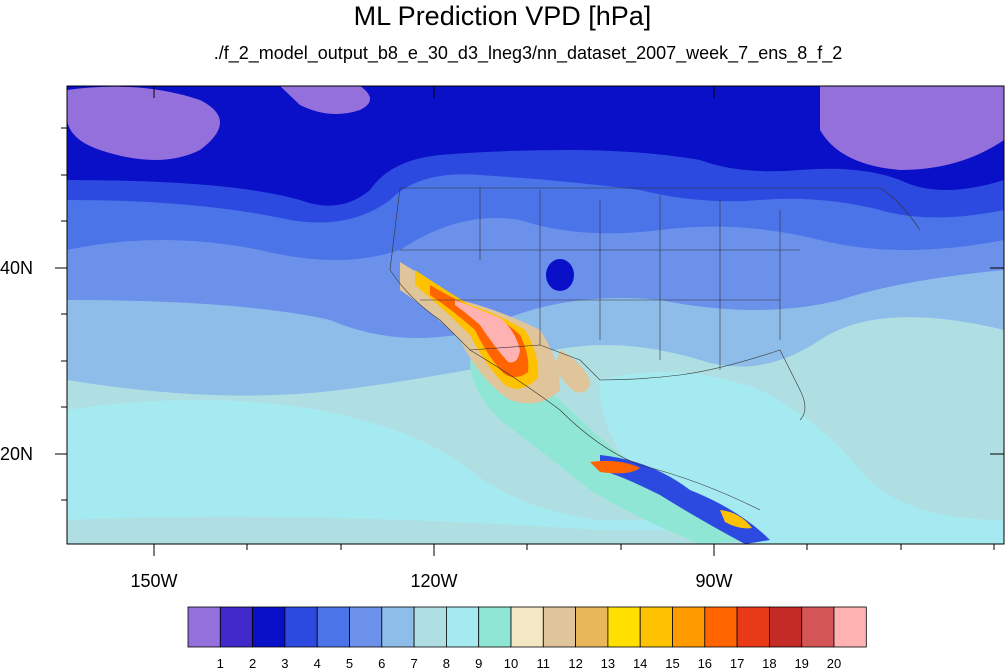 Image resolution: width=1005 pixels, height=672 pixels. Describe the element at coordinates (705, 663) in the screenshot. I see `colorbar-label-16: 16` at that location.